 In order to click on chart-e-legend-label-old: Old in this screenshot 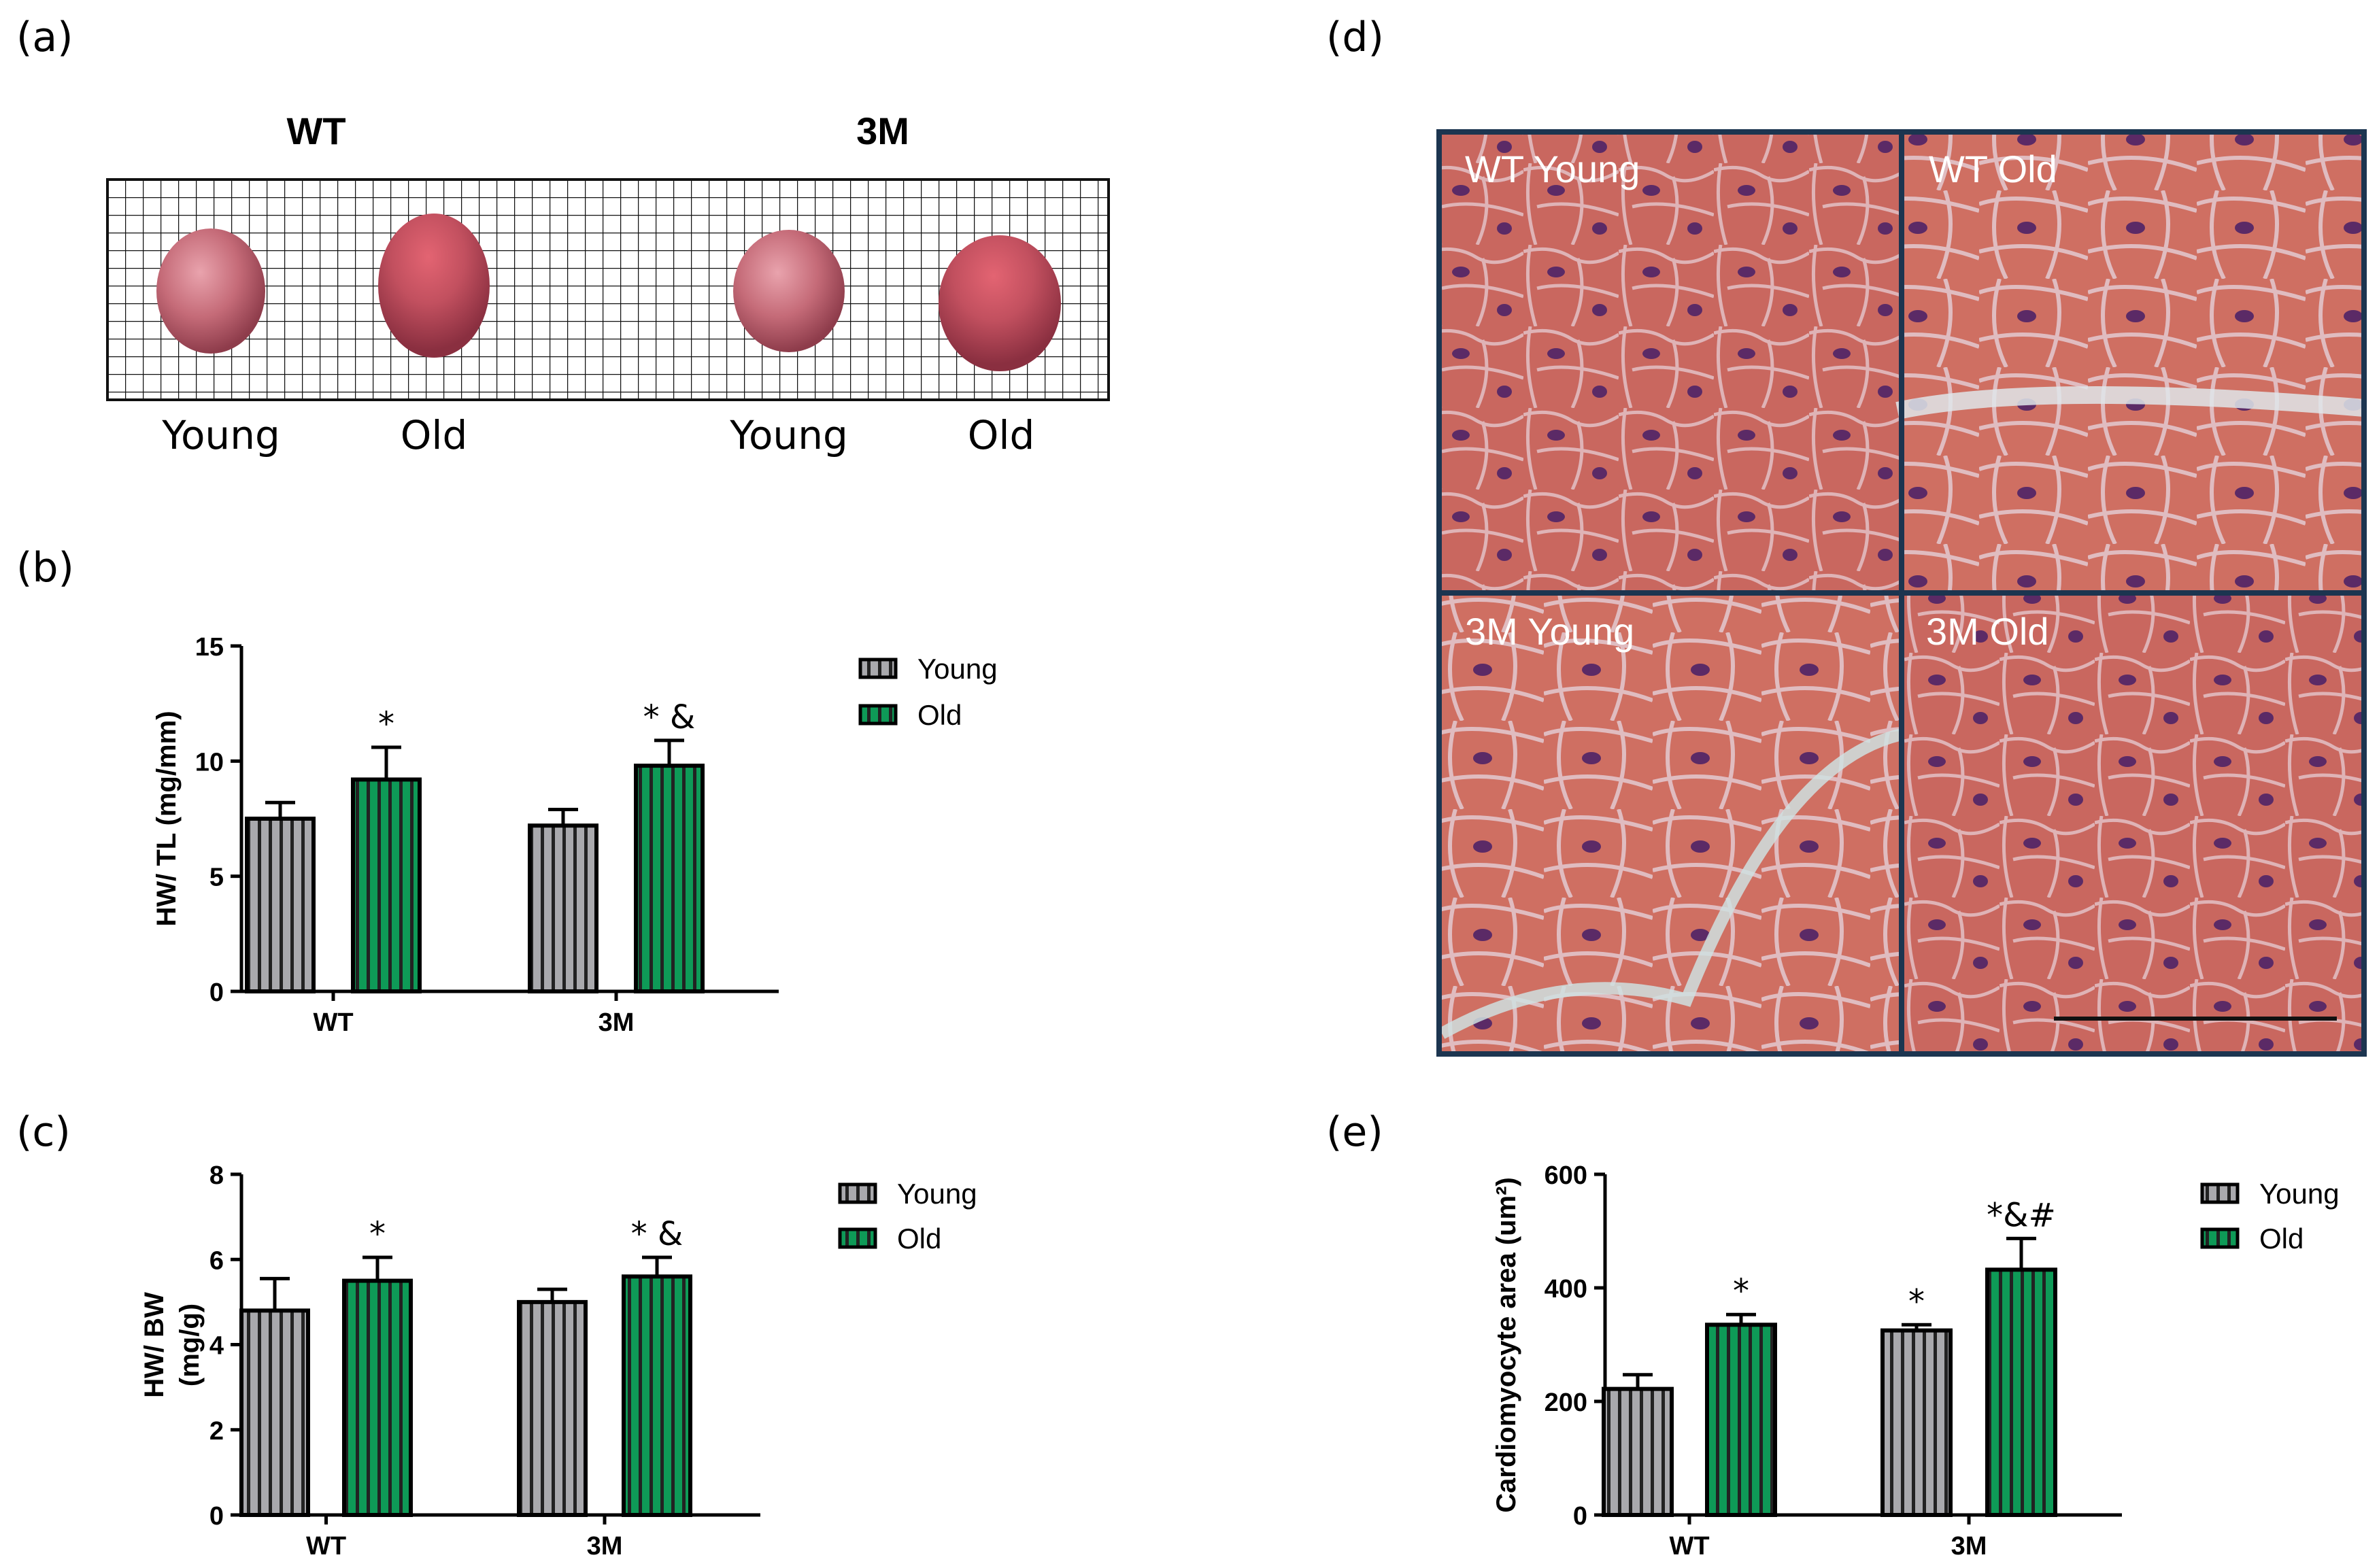, I will do `click(2281, 1239)`.